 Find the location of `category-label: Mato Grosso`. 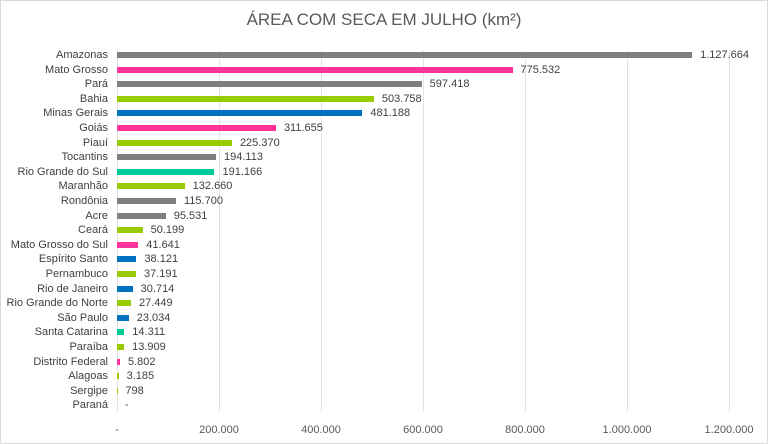

category-label: Mato Grosso is located at coordinates (76, 69).